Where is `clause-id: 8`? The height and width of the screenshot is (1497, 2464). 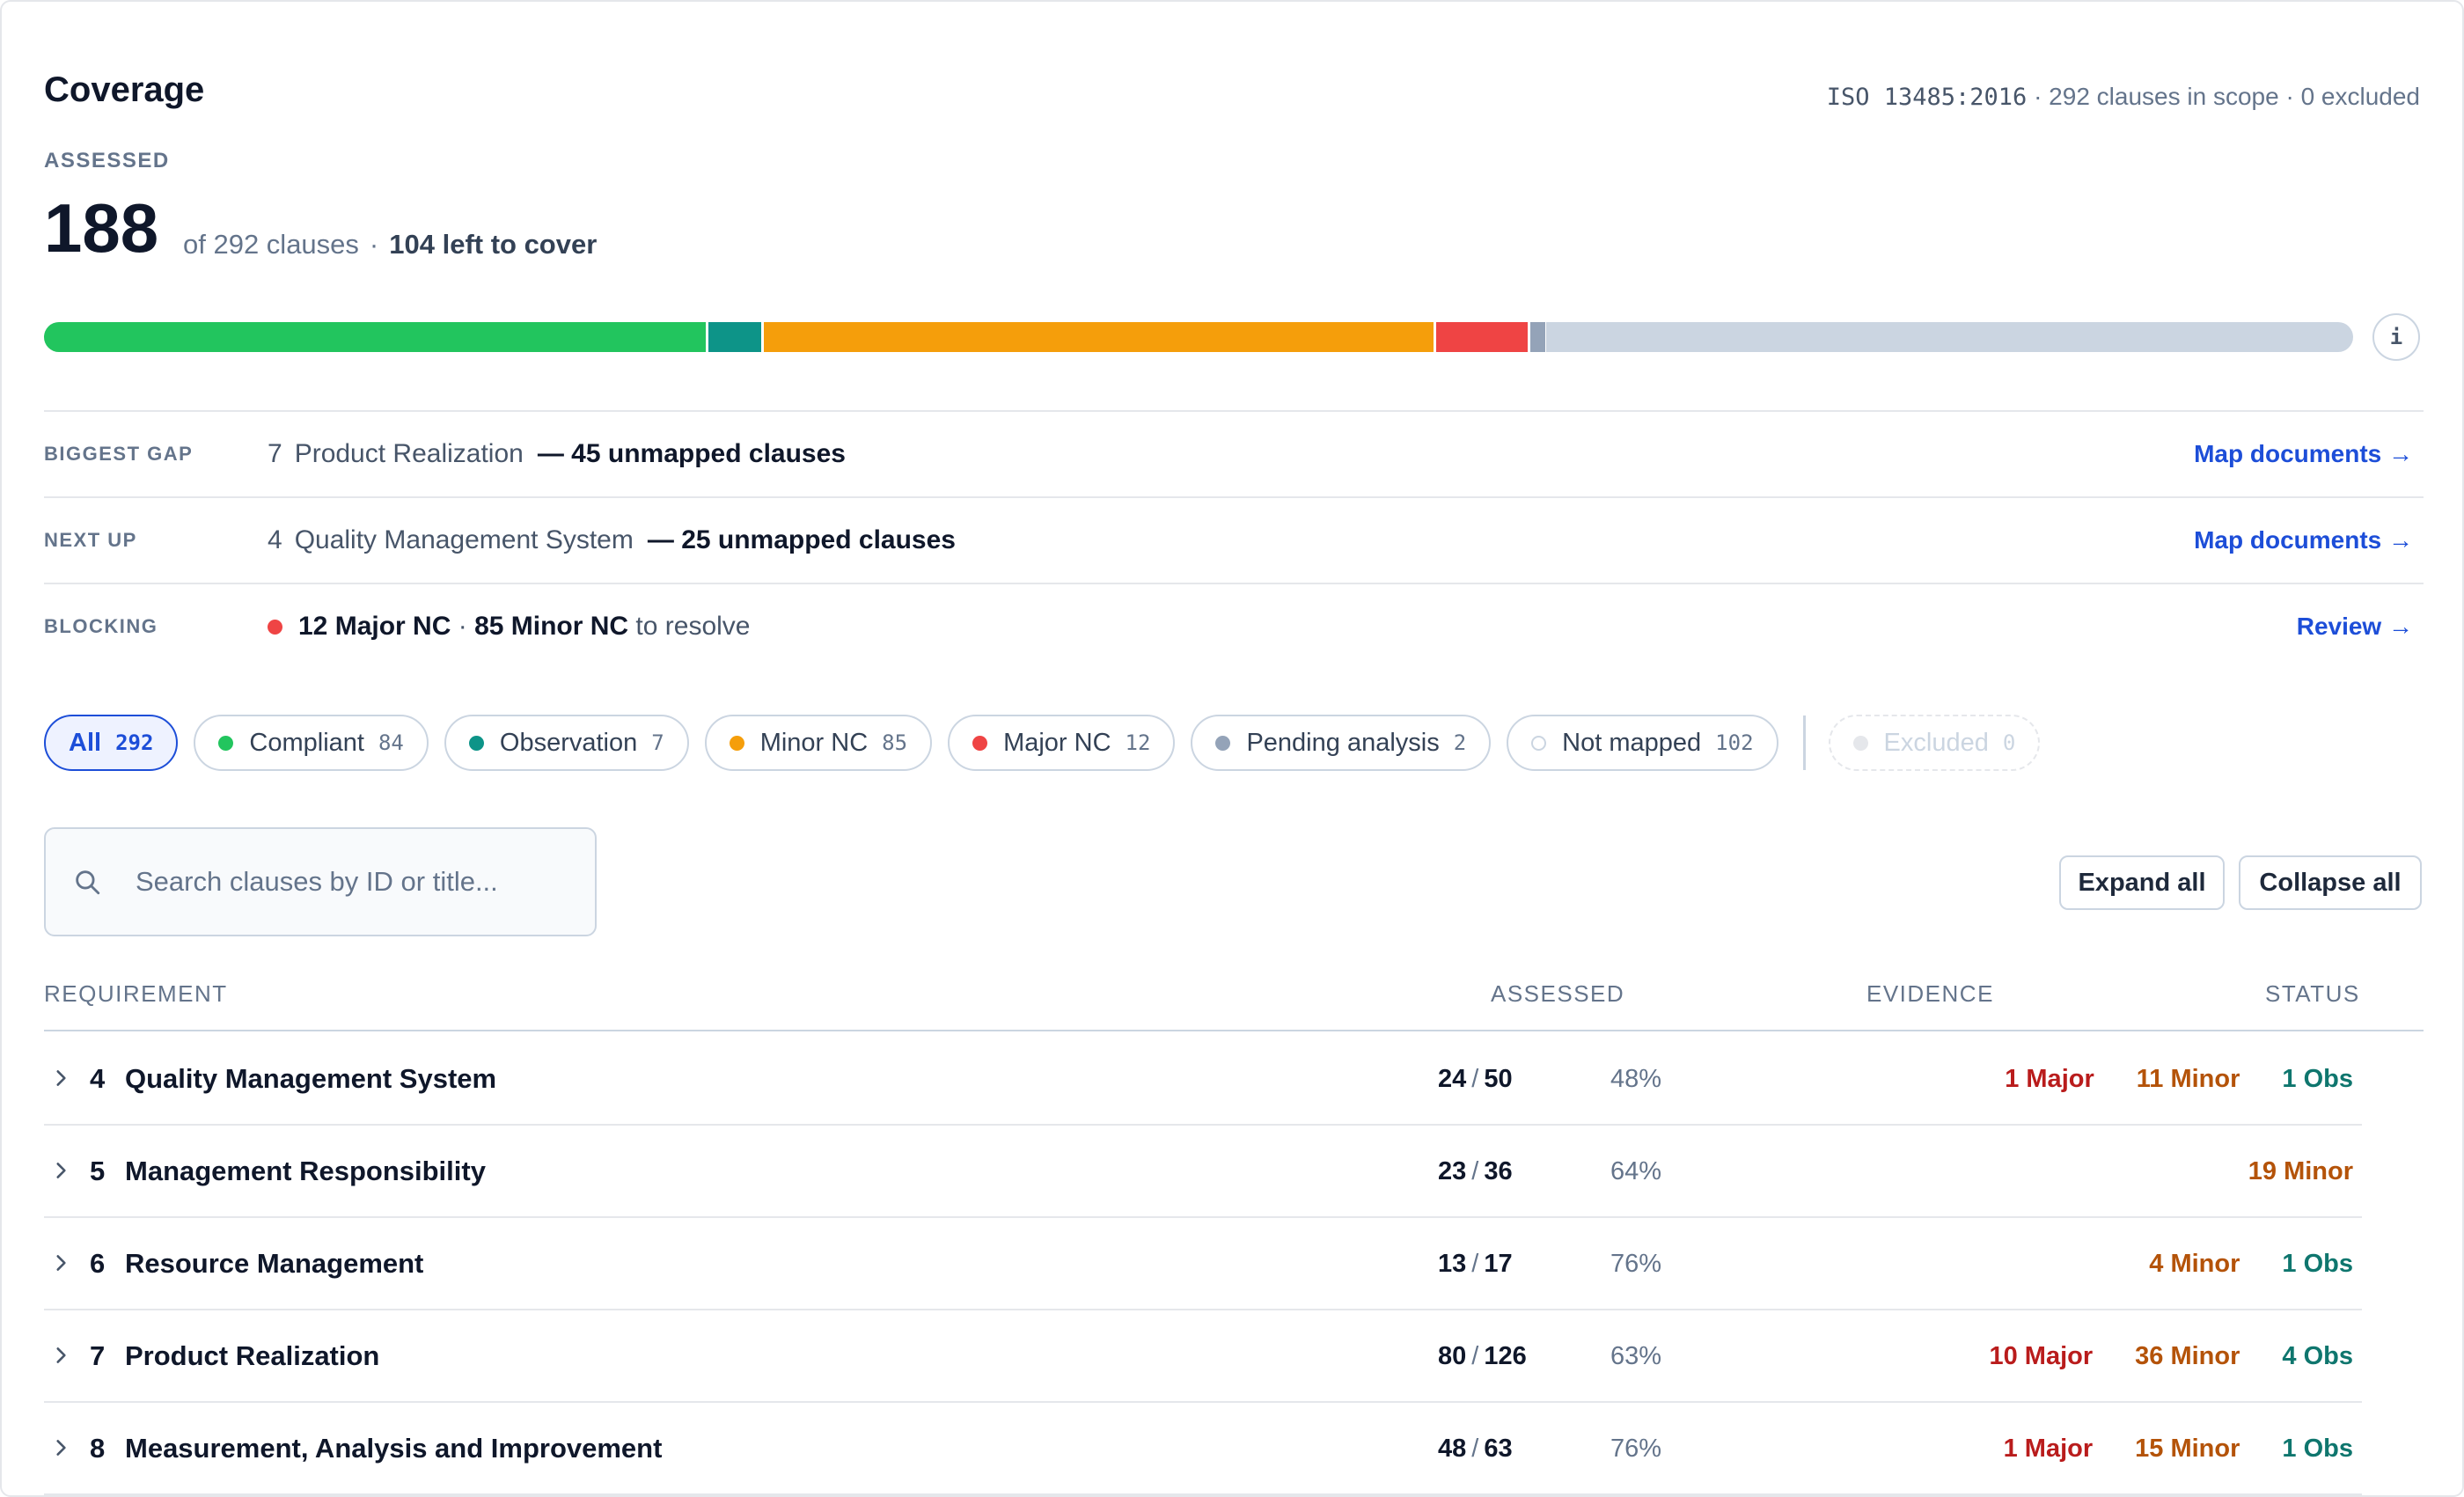
clause-id: 8 is located at coordinates (98, 1448).